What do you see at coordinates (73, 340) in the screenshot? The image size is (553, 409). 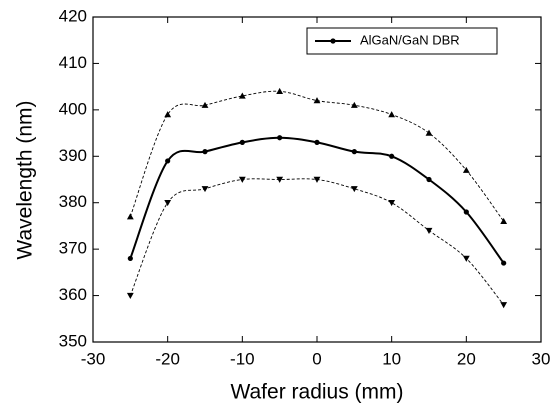 I see `y-tick-label: 350` at bounding box center [73, 340].